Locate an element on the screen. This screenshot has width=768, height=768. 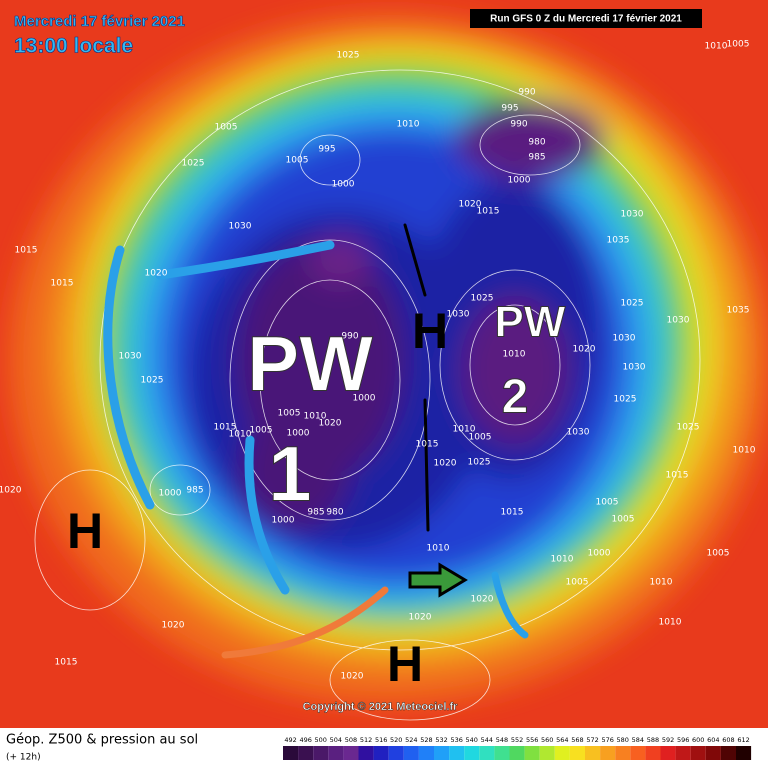
annotation: H is located at coordinates (430, 331).